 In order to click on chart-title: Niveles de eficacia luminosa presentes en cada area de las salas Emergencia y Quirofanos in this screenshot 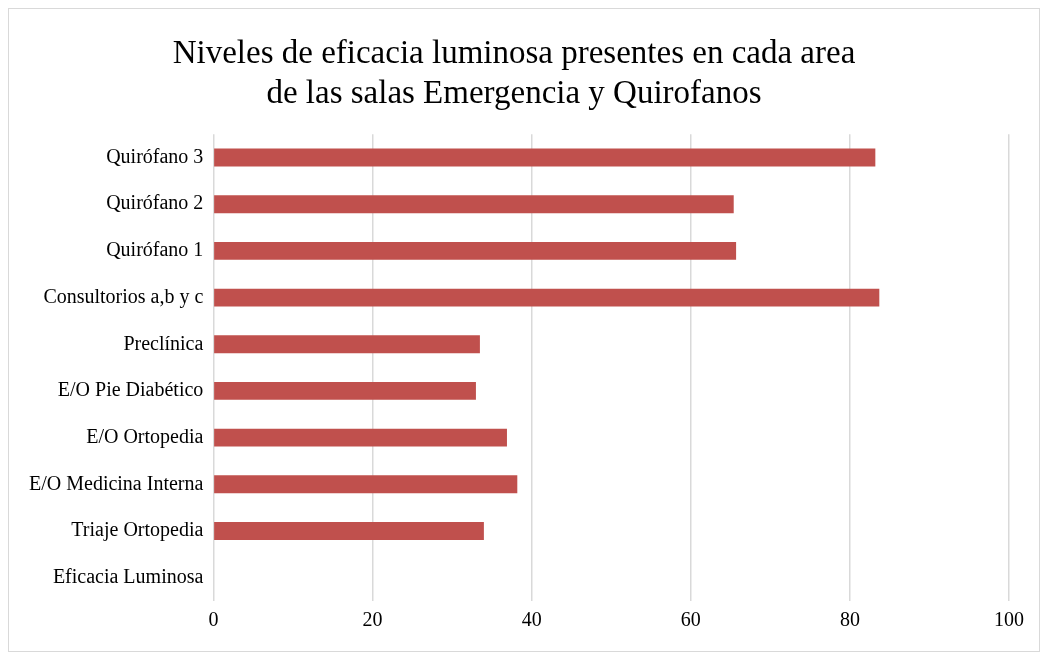, I will do `click(514, 72)`.